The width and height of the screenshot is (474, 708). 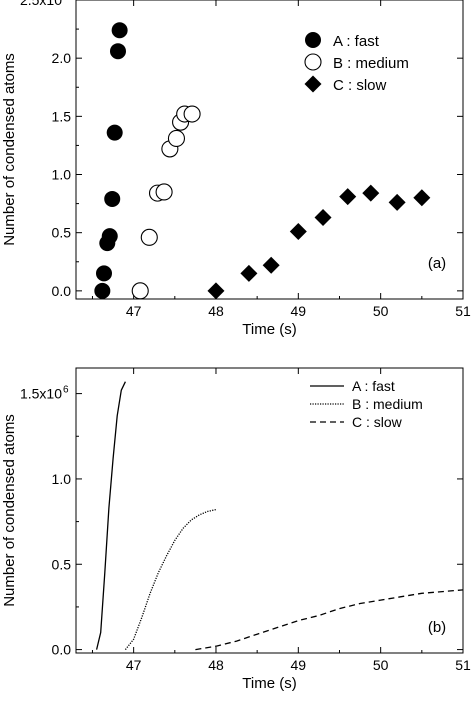 I want to click on panel-label: (b), so click(x=437, y=627).